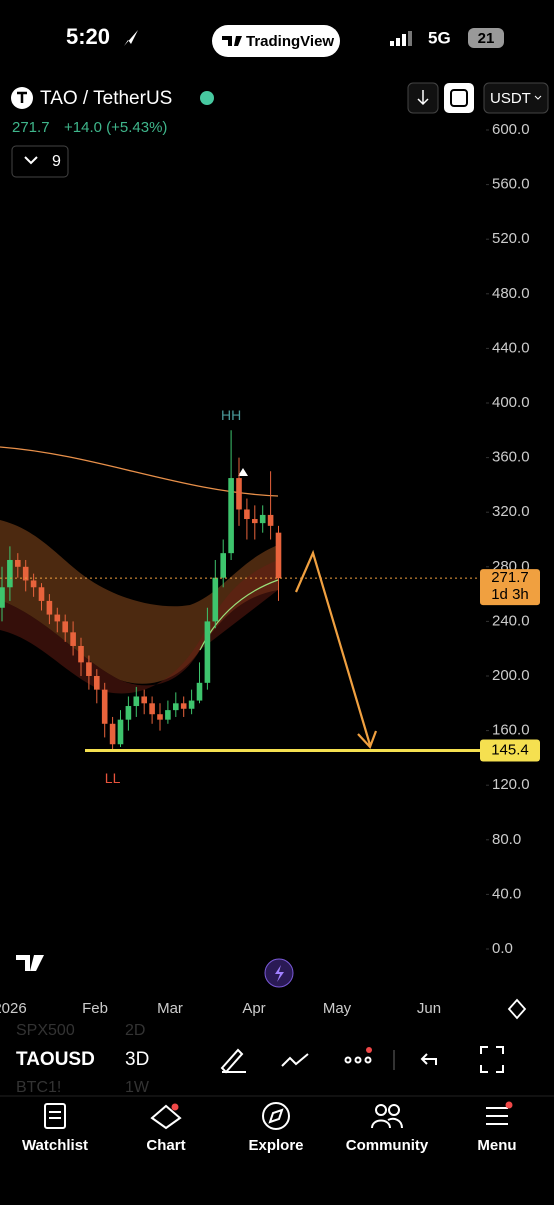  Describe the element at coordinates (387, 1145) in the screenshot. I see `tab-label: Community` at that location.